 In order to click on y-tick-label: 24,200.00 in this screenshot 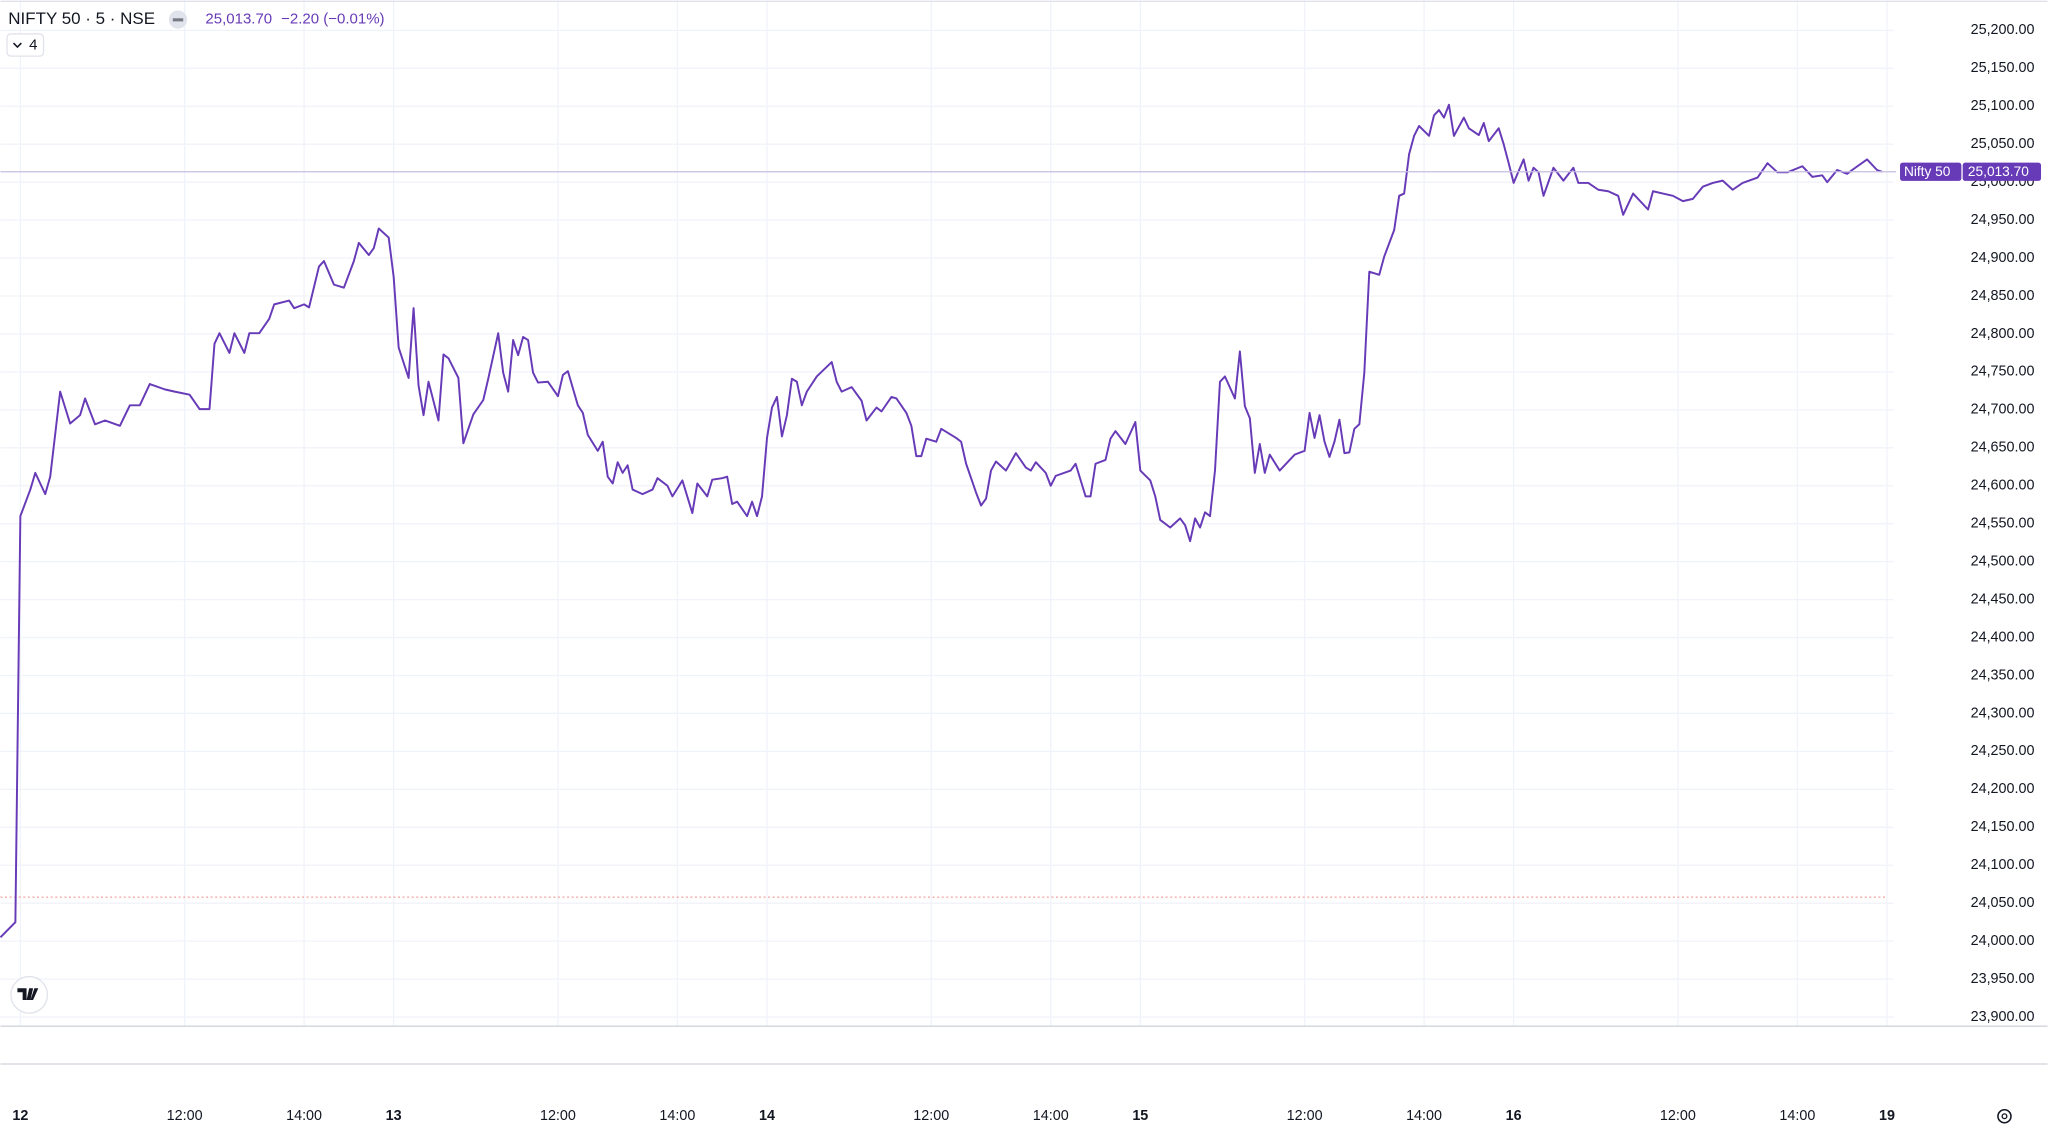, I will do `click(2003, 789)`.